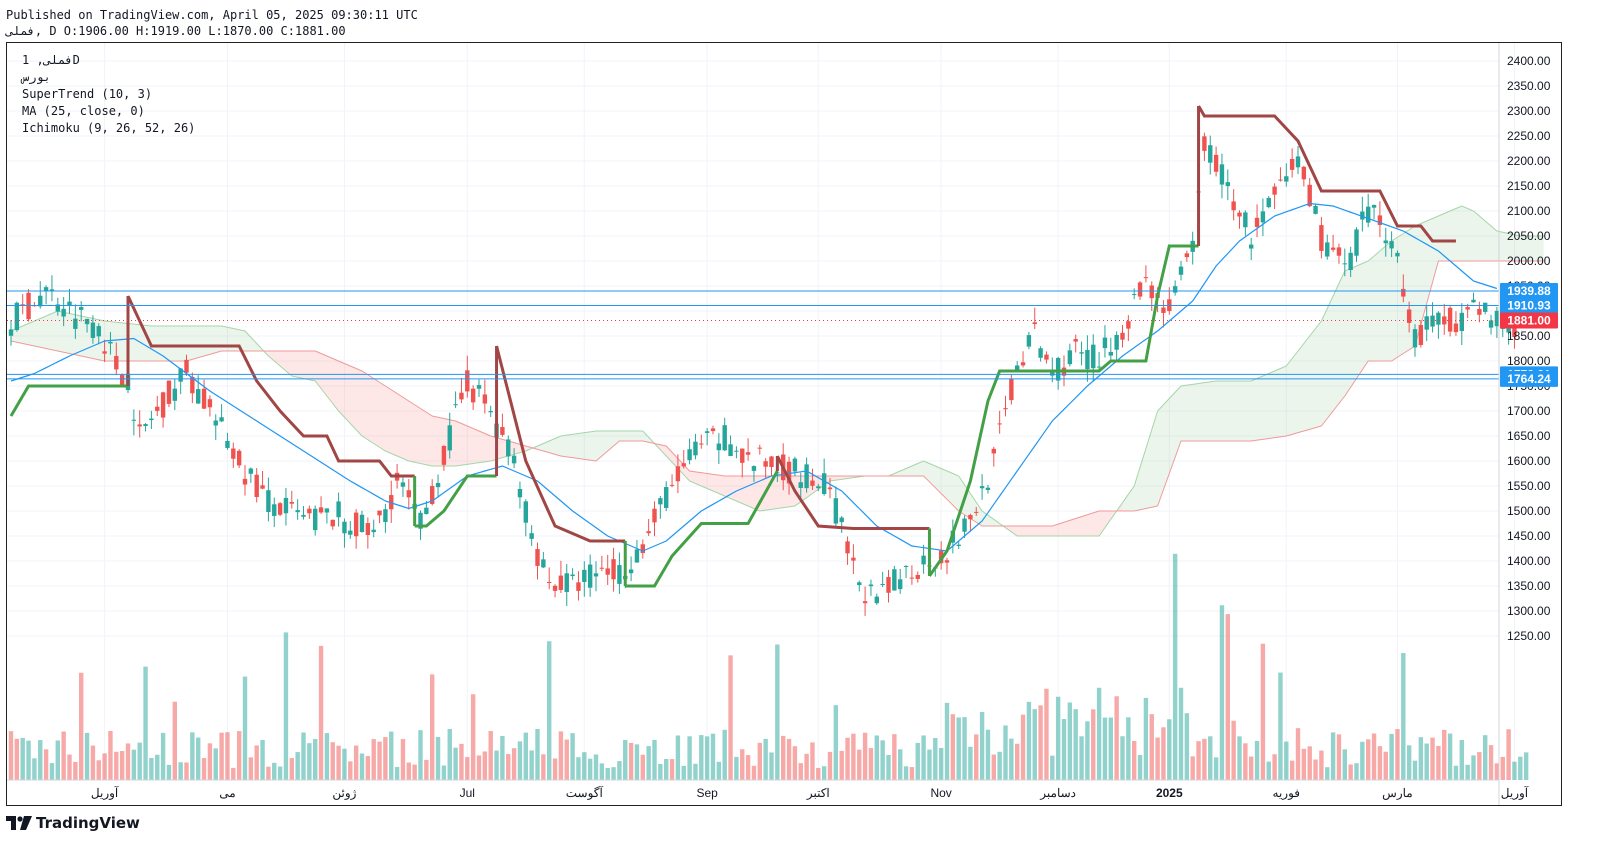  I want to click on legend-supertrend: SuperTrend (10, 3), so click(87, 94).